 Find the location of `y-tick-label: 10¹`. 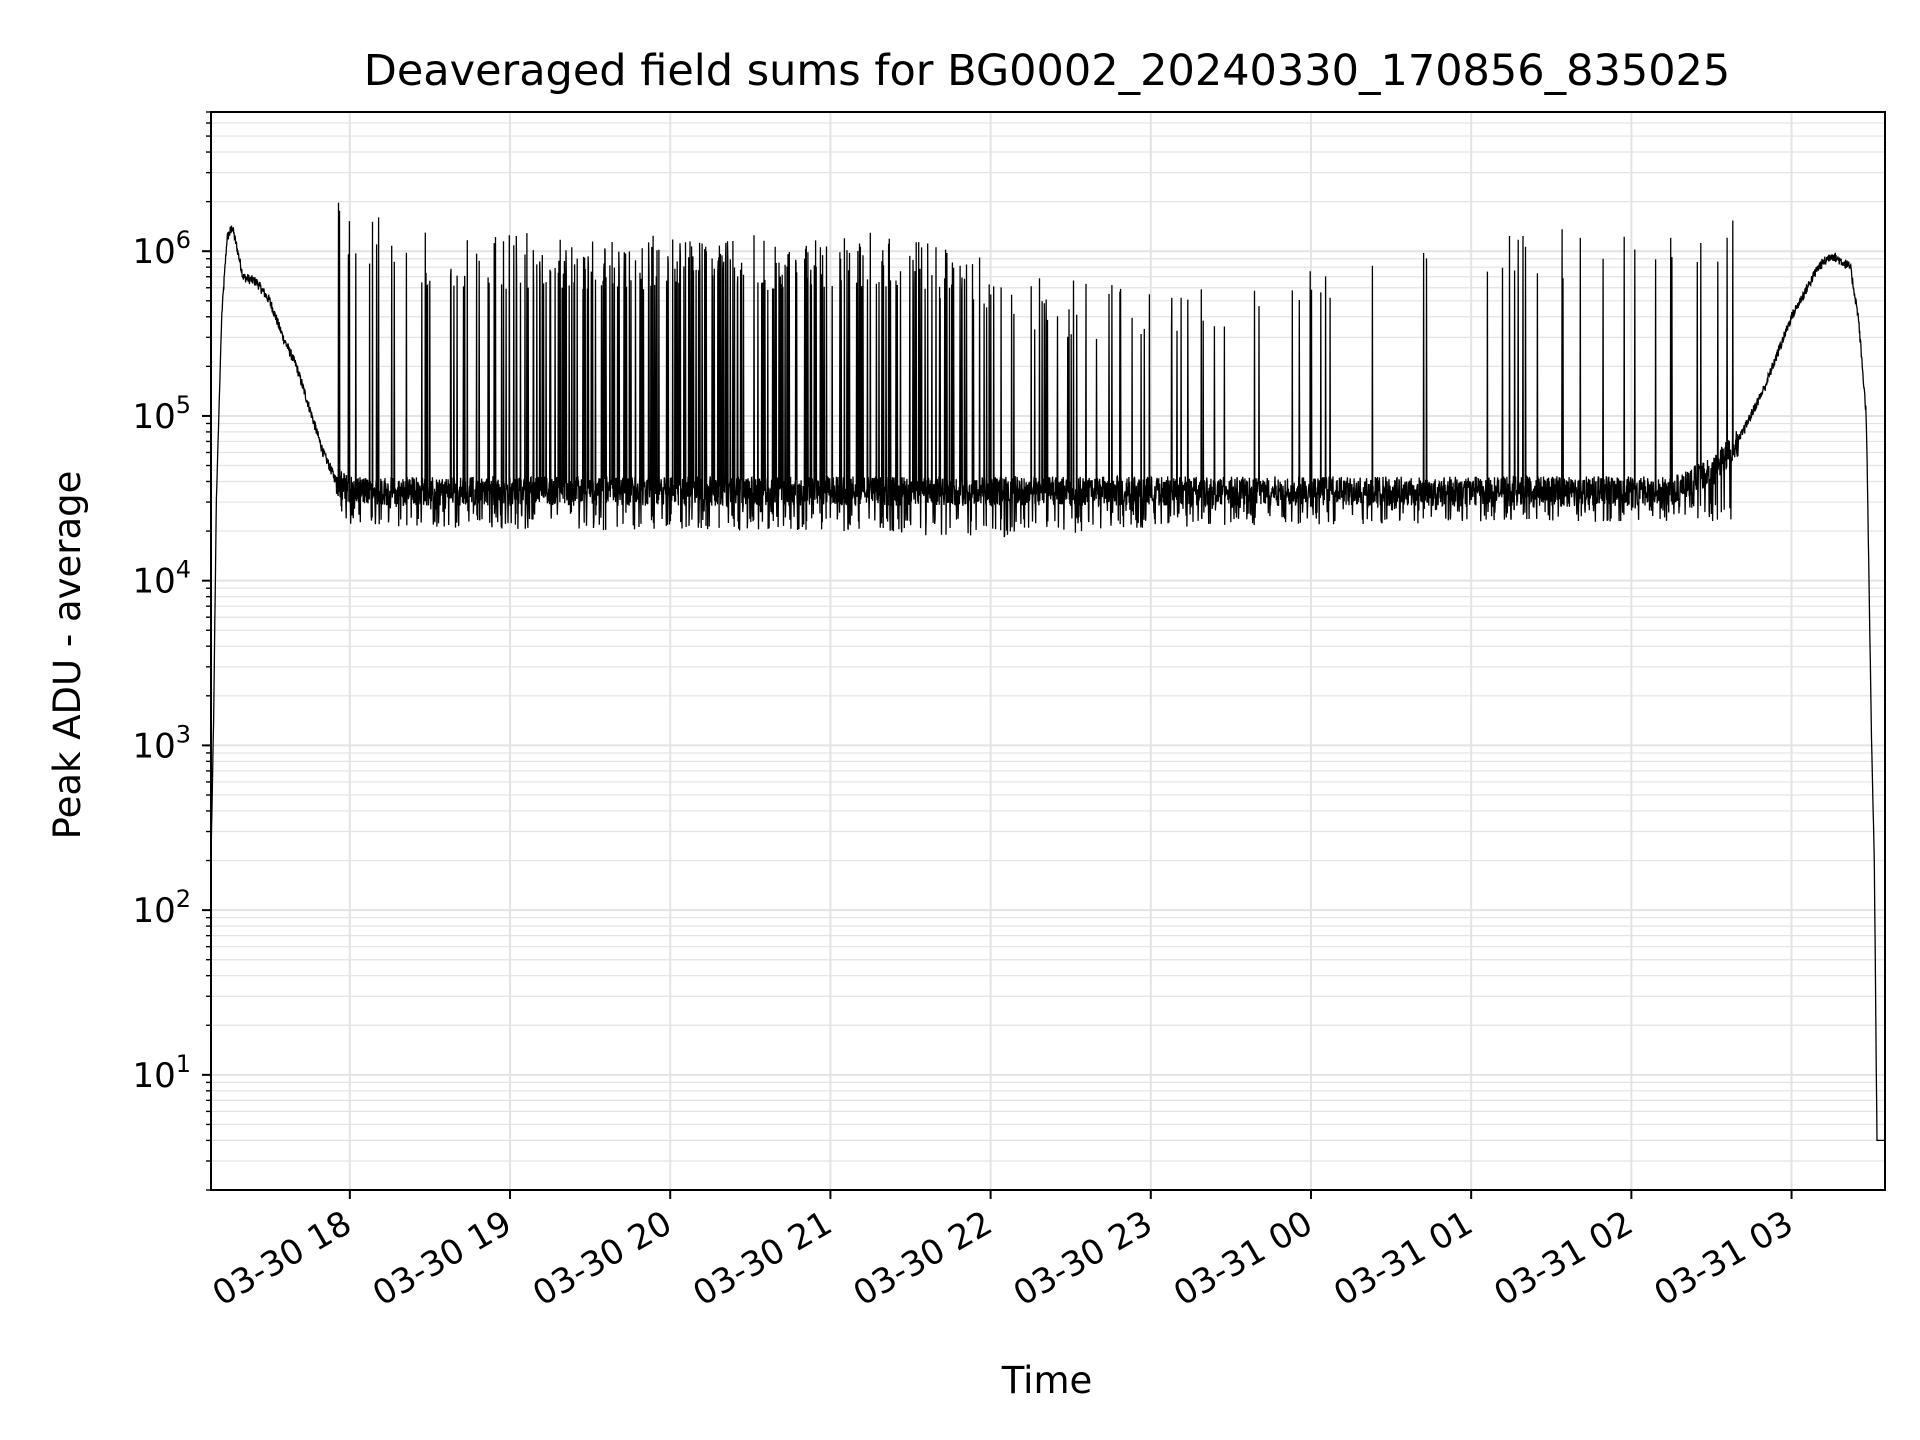

y-tick-label: 10¹ is located at coordinates (161, 1073).